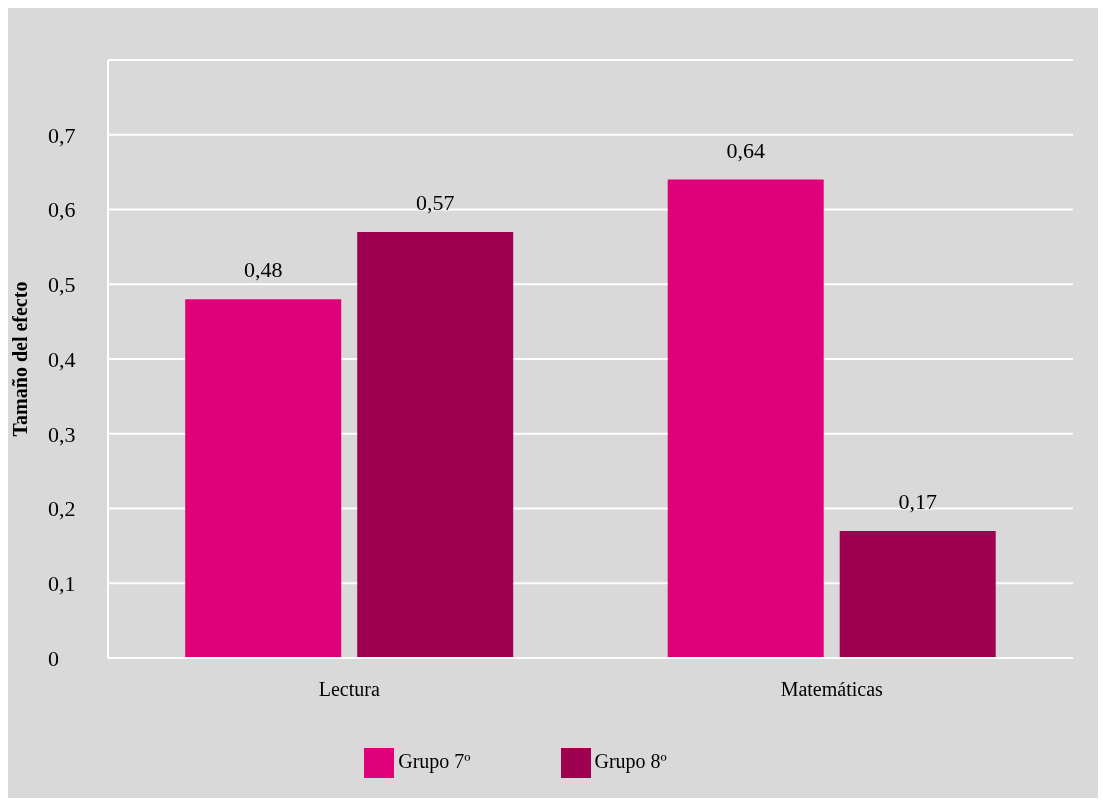  Describe the element at coordinates (630, 760) in the screenshot. I see `legend-label: Grupo 8º` at that location.